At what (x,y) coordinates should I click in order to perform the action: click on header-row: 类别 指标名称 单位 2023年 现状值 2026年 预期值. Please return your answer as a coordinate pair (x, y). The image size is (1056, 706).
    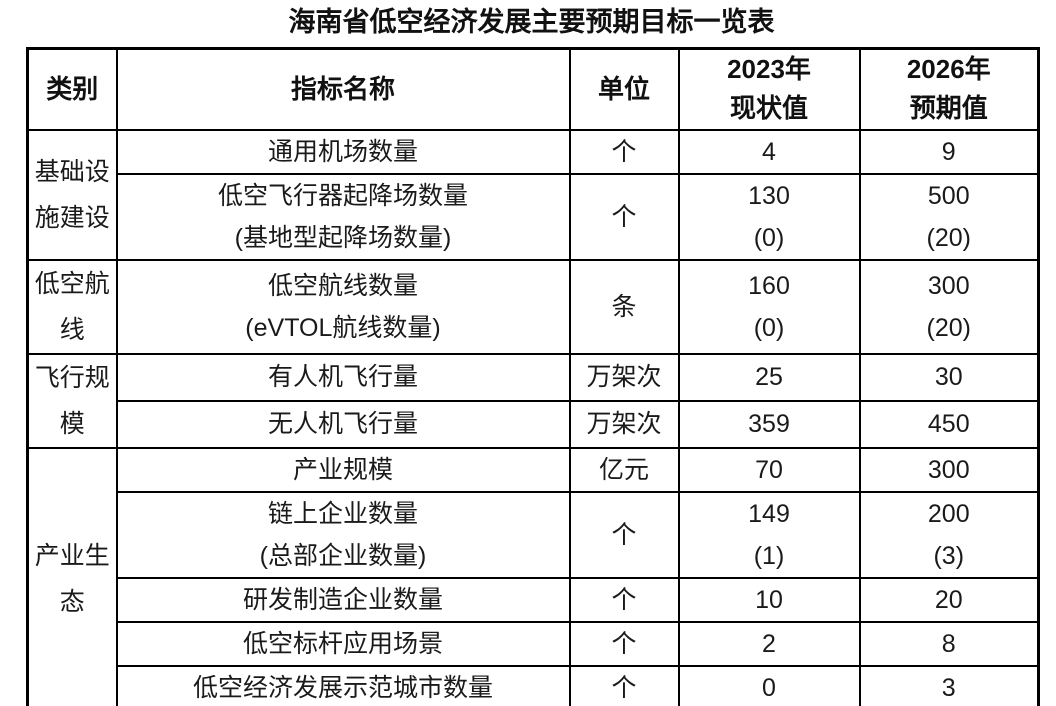
    Looking at the image, I should click on (533, 89).